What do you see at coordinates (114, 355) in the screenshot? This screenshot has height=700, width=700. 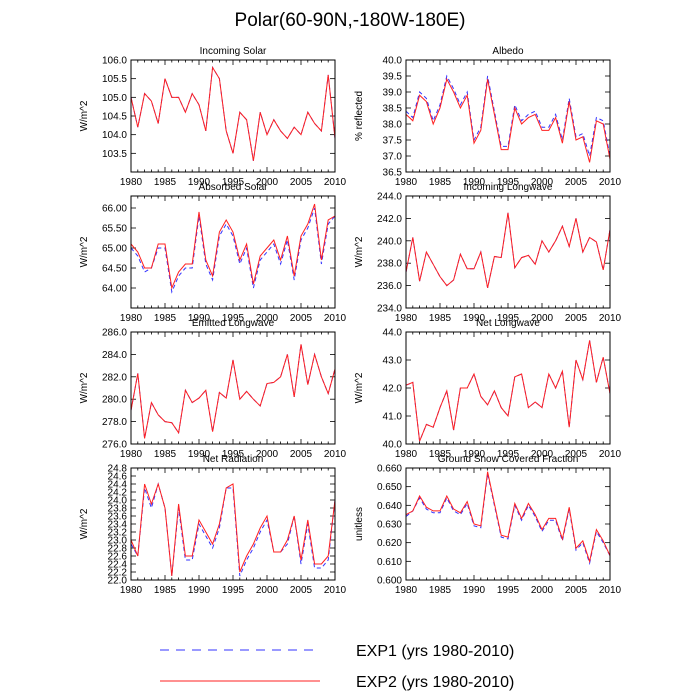 I see `y-tick-label: 284.0` at bounding box center [114, 355].